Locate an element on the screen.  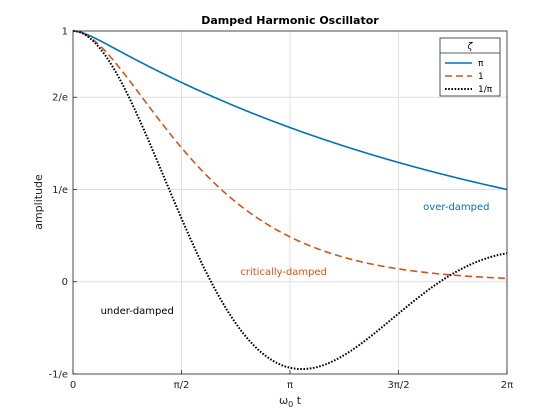
x-axis-label: ω0 t is located at coordinates (290, 401).